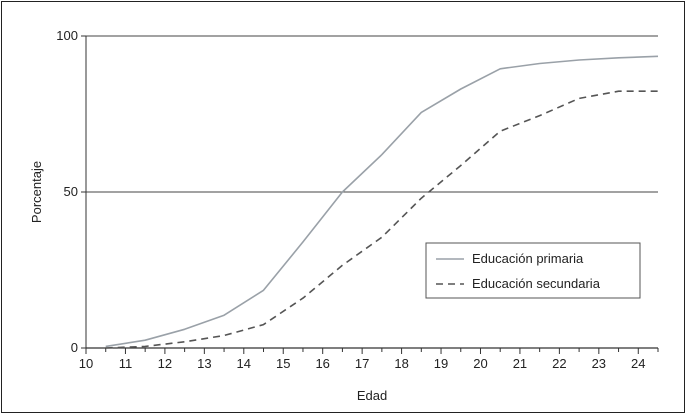 This screenshot has height=416, width=688. Describe the element at coordinates (599, 363) in the screenshot. I see `x-tick-label-23: 23` at that location.